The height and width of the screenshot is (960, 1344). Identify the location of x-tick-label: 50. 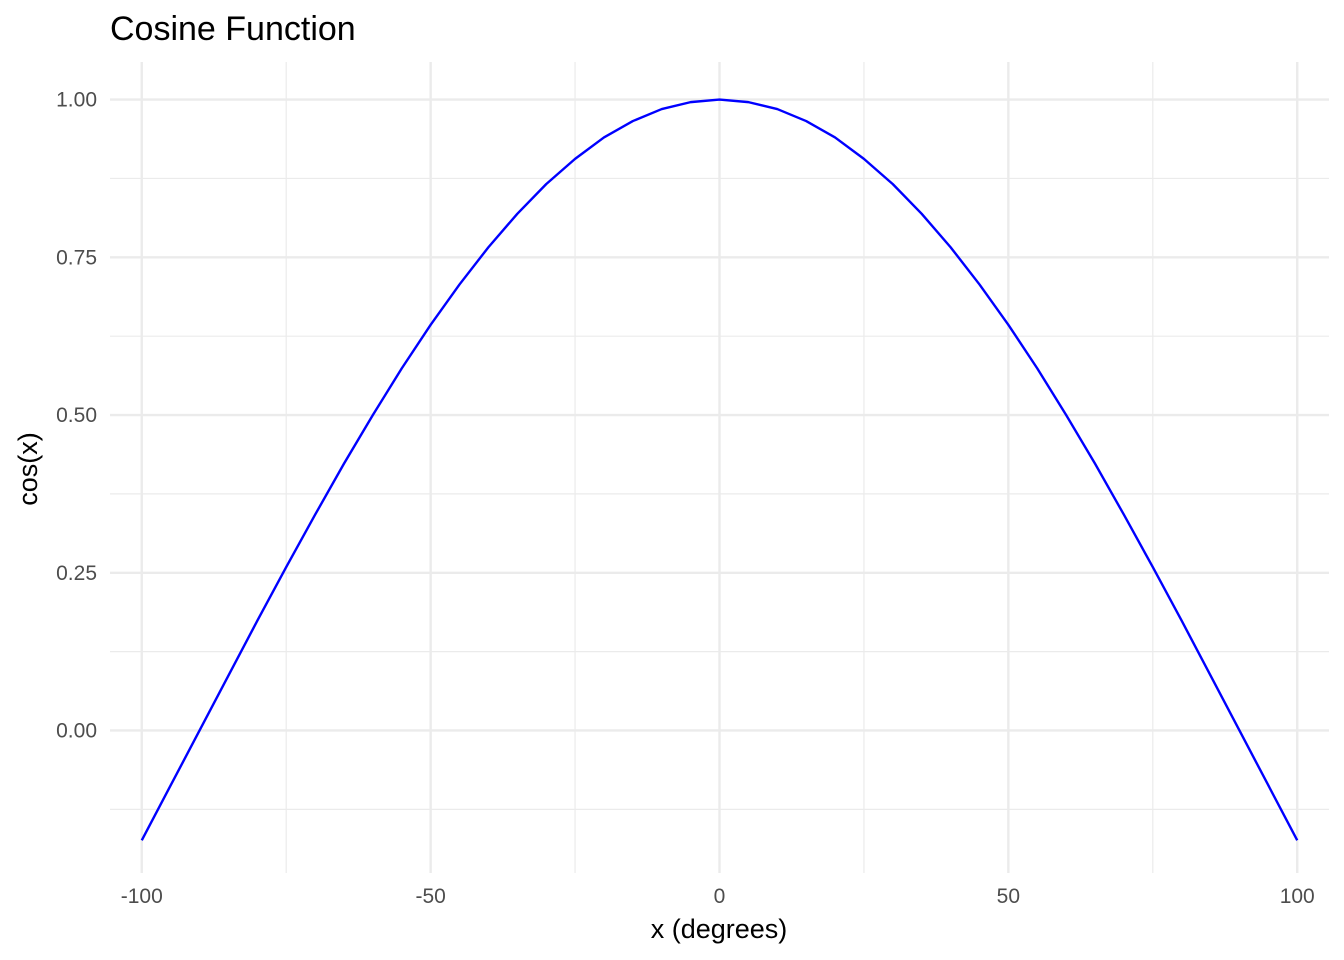
(1008, 896).